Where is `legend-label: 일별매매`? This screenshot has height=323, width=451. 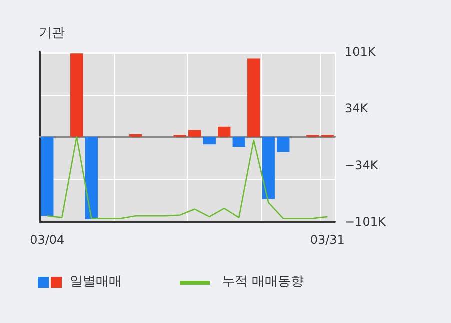 legend-label: 일별매매 is located at coordinates (96, 282).